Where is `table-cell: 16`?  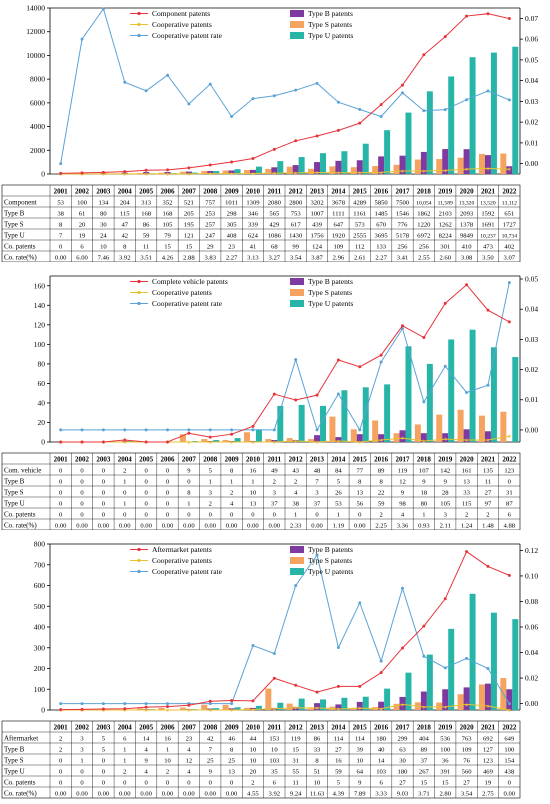 table-cell: 16 is located at coordinates (253, 471).